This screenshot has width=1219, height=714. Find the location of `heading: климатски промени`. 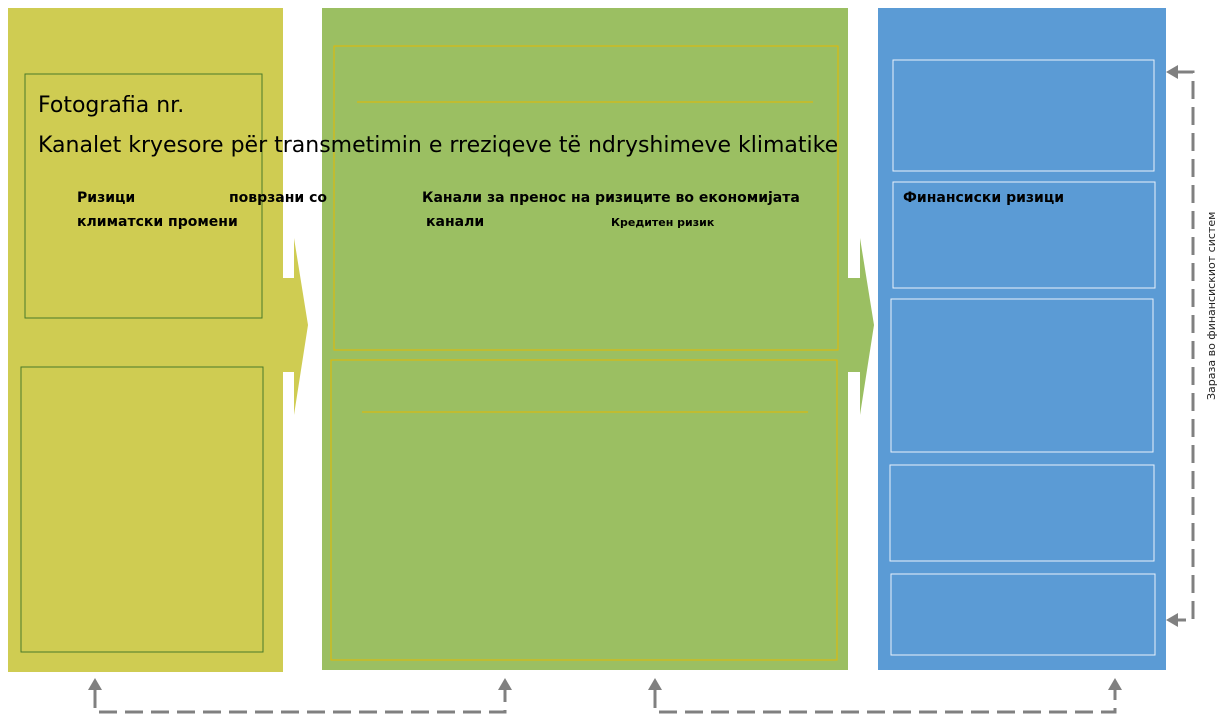

heading: климатски промени is located at coordinates (157, 222).